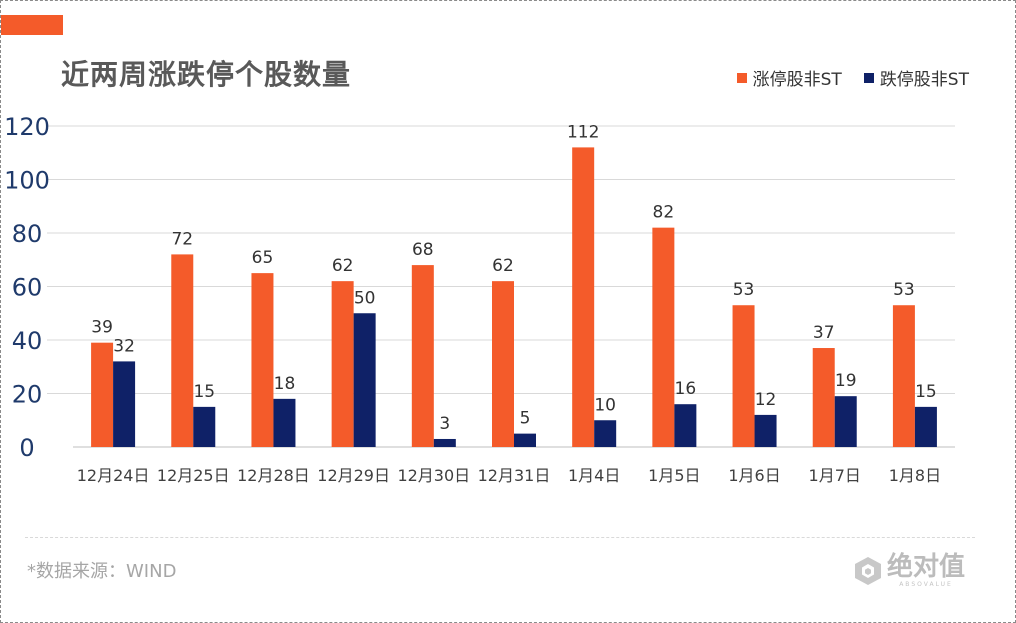  I want to click on brand-name: 绝对值, so click(926, 567).